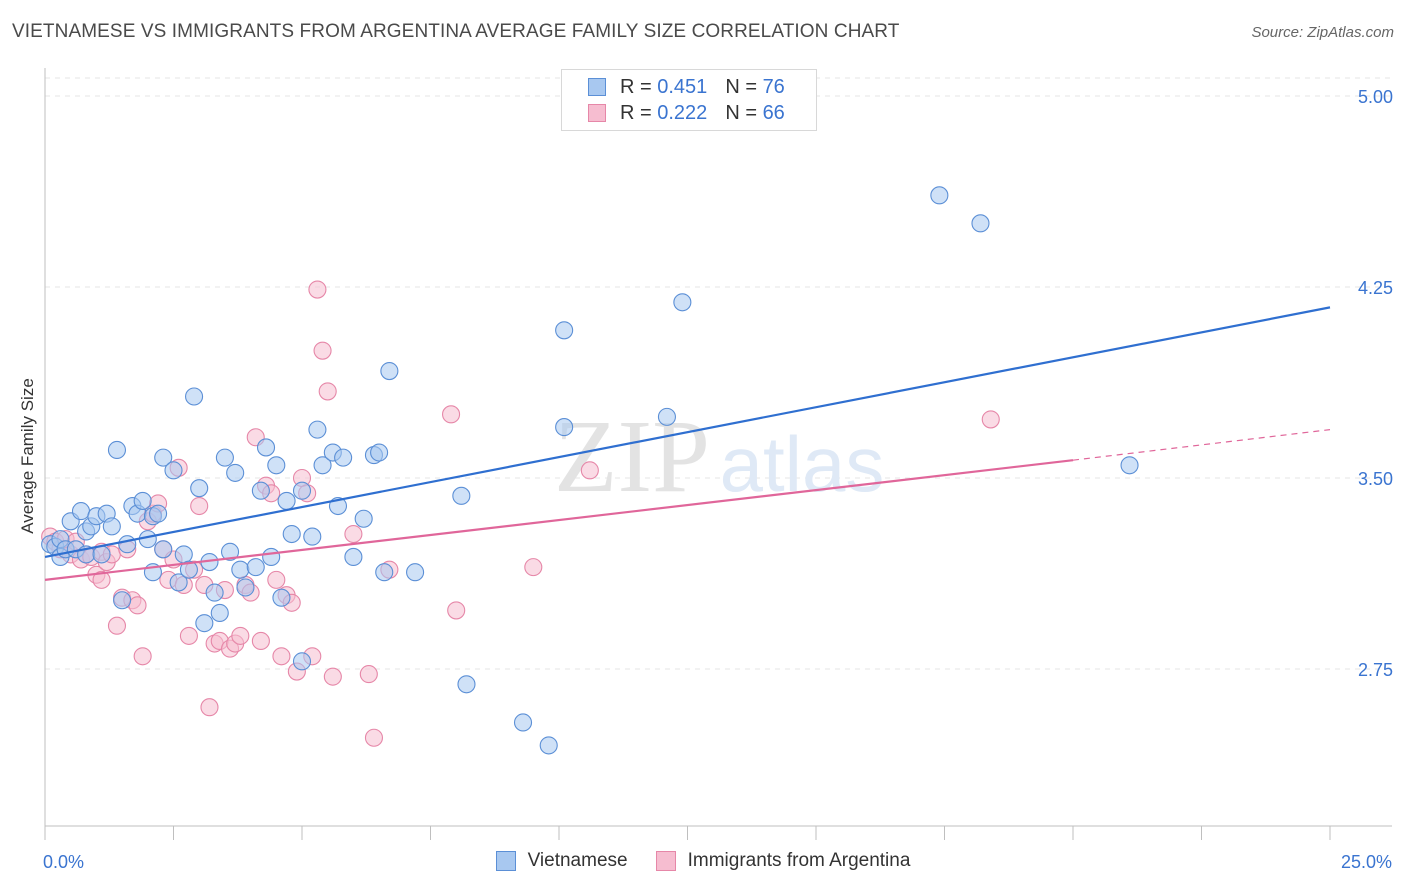  I want to click on watermark-atlas: atlas, so click(802, 464).